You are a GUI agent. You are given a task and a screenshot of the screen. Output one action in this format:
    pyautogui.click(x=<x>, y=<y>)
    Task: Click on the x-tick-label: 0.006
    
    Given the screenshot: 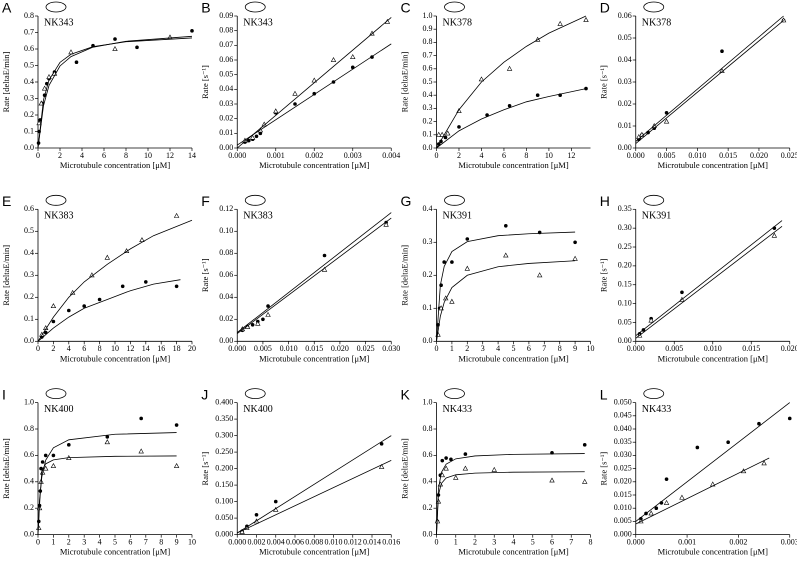 What is the action you would take?
    pyautogui.click(x=295, y=541)
    